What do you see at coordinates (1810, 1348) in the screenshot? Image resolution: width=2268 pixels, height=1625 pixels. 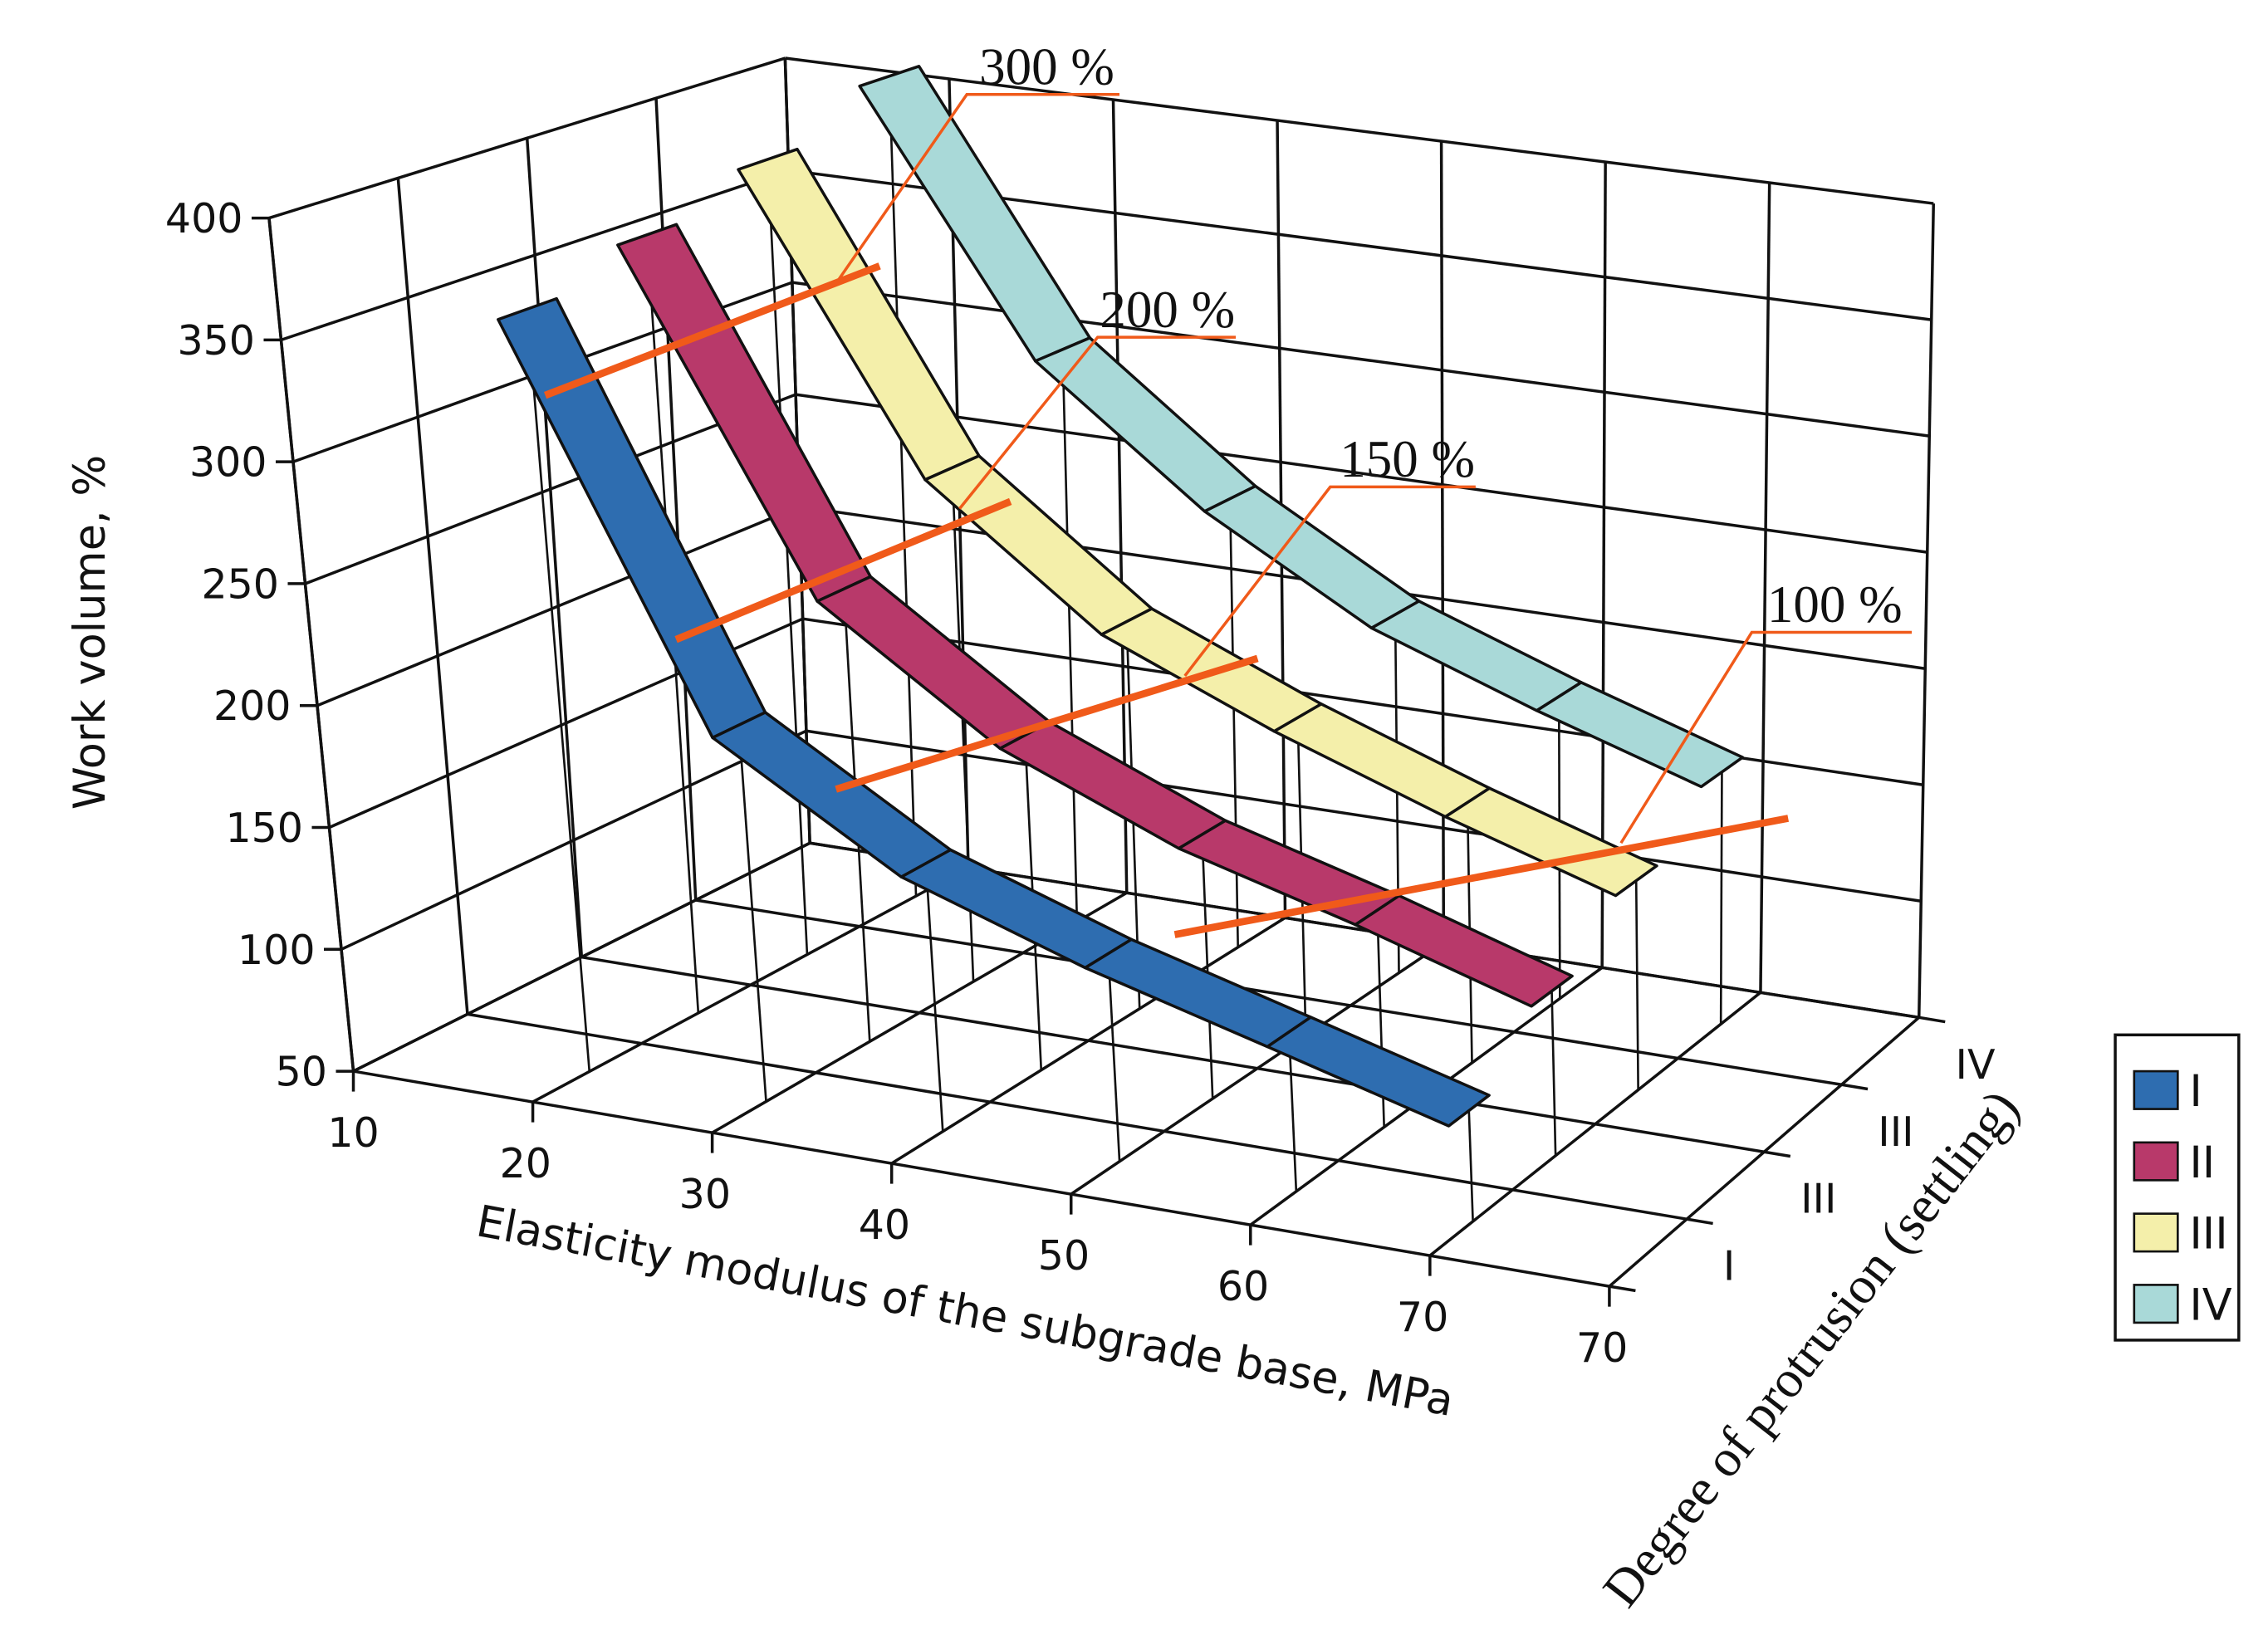 I see `z-axis-title: Degree of protrusion (settling)` at bounding box center [1810, 1348].